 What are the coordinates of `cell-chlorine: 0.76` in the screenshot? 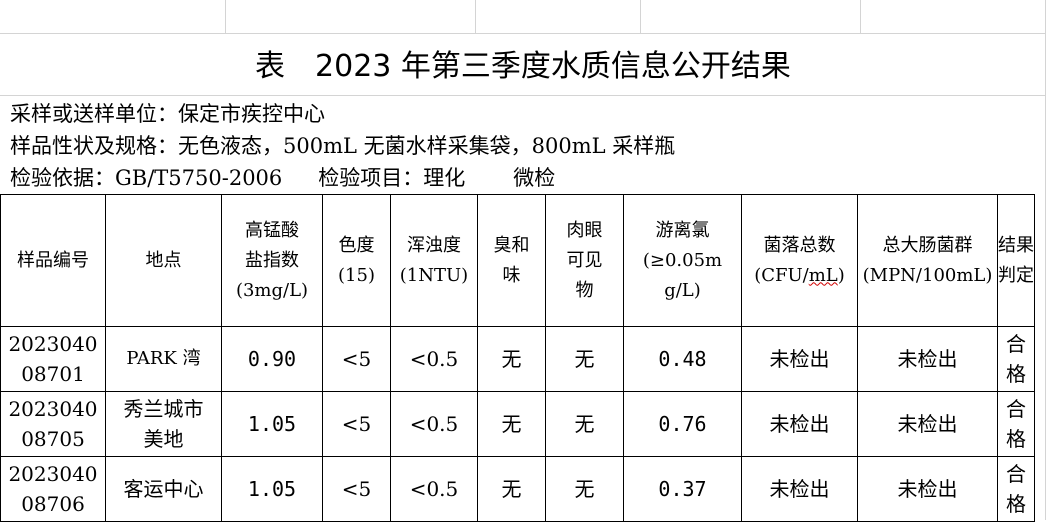 It's located at (682, 424).